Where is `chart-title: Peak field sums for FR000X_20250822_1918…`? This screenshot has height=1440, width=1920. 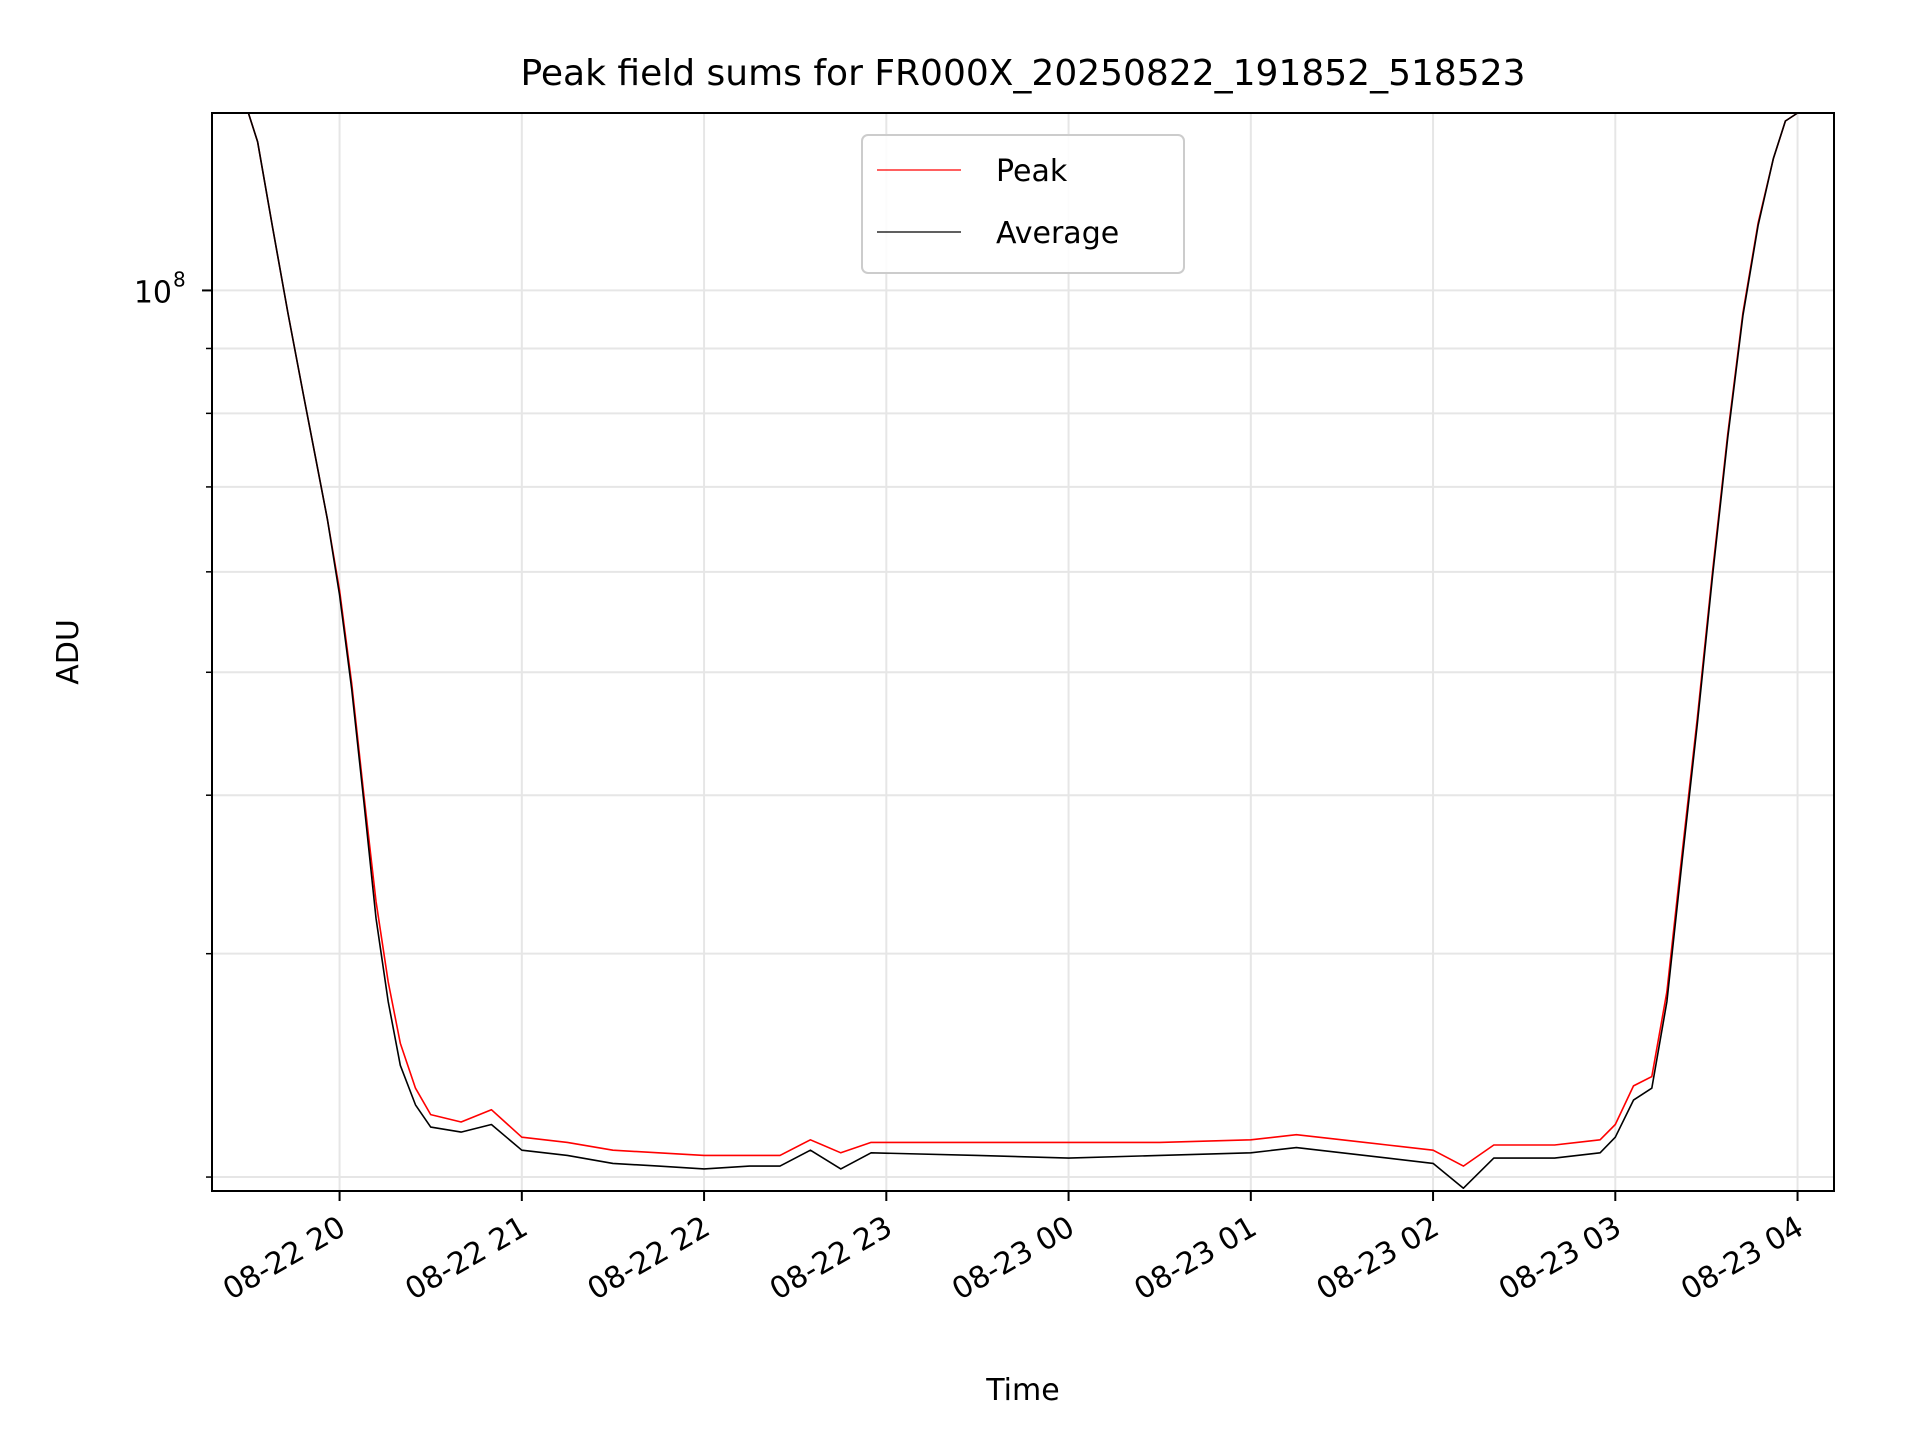
chart-title: Peak field sums for FR000X_20250822_1918… is located at coordinates (1022, 73).